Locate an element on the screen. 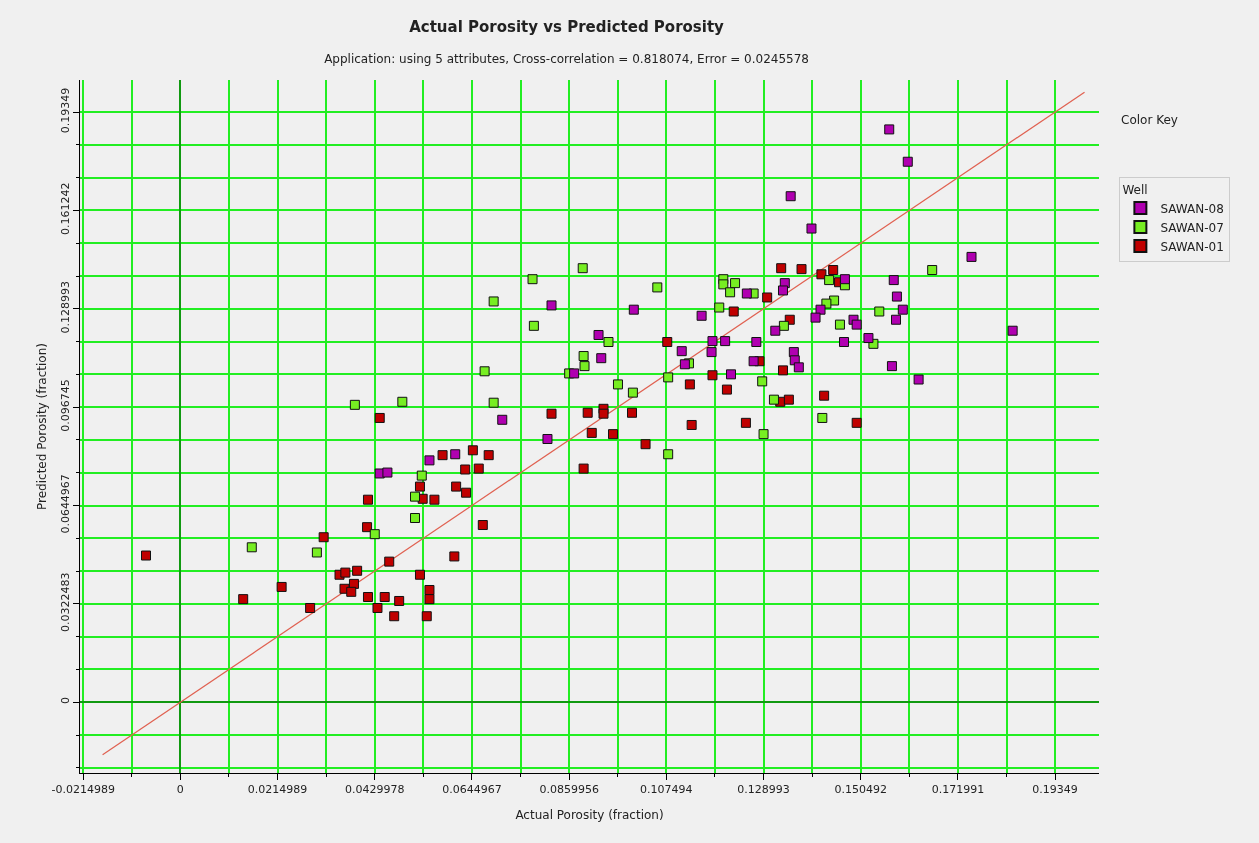 Image resolution: width=1259 pixels, height=843 pixels. y-tick-label: 0.128993 is located at coordinates (65, 307).